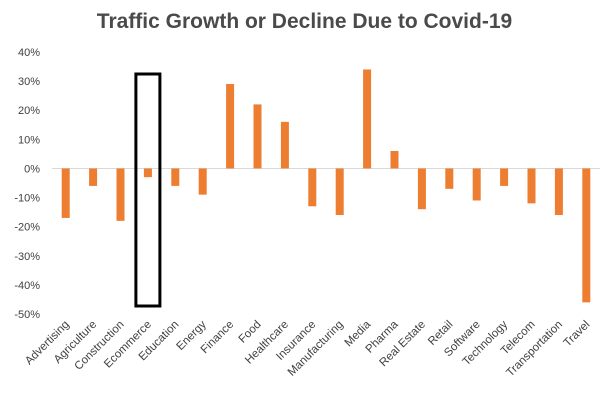 This screenshot has width=609, height=405. I want to click on y-tick-label: -30%, so click(27, 257).